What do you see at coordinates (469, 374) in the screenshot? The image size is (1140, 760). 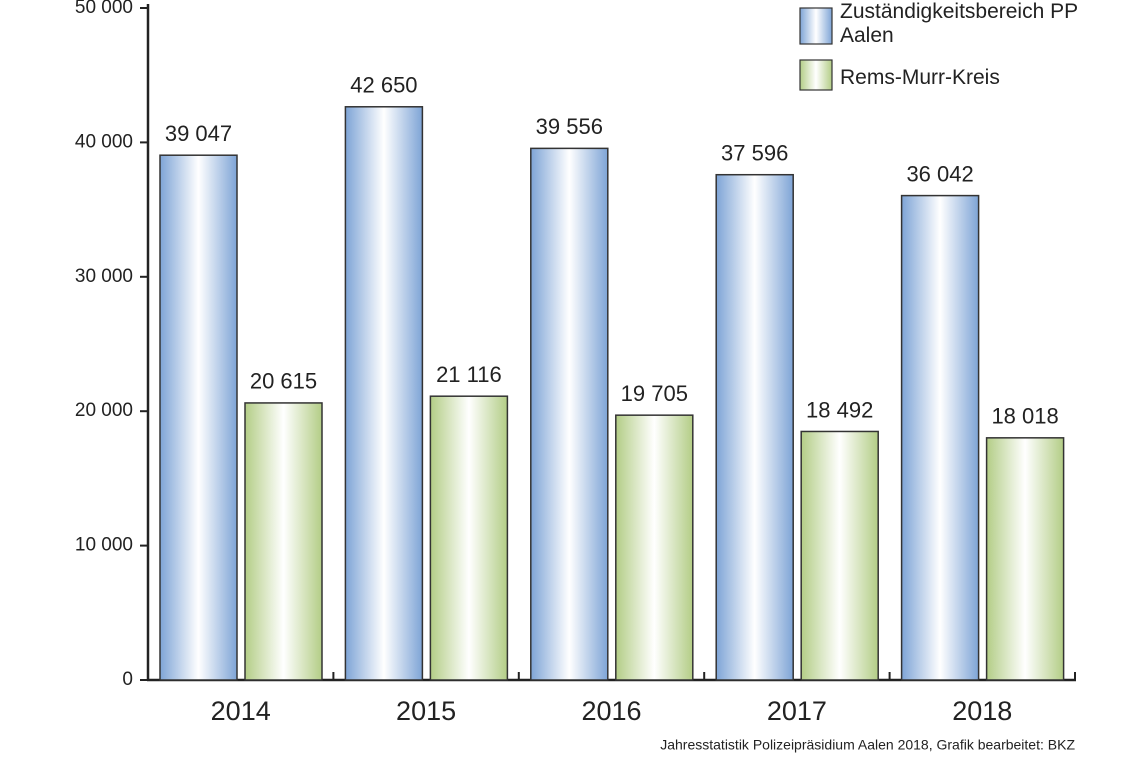 I see `value-label: 21 116` at bounding box center [469, 374].